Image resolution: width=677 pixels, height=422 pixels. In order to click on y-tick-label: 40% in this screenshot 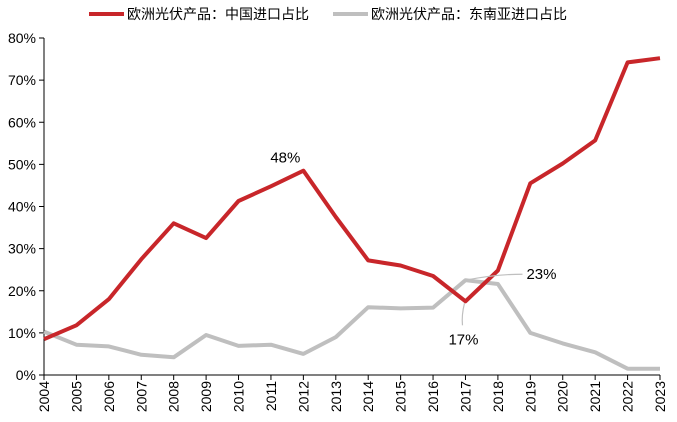, I will do `click(22, 207)`.